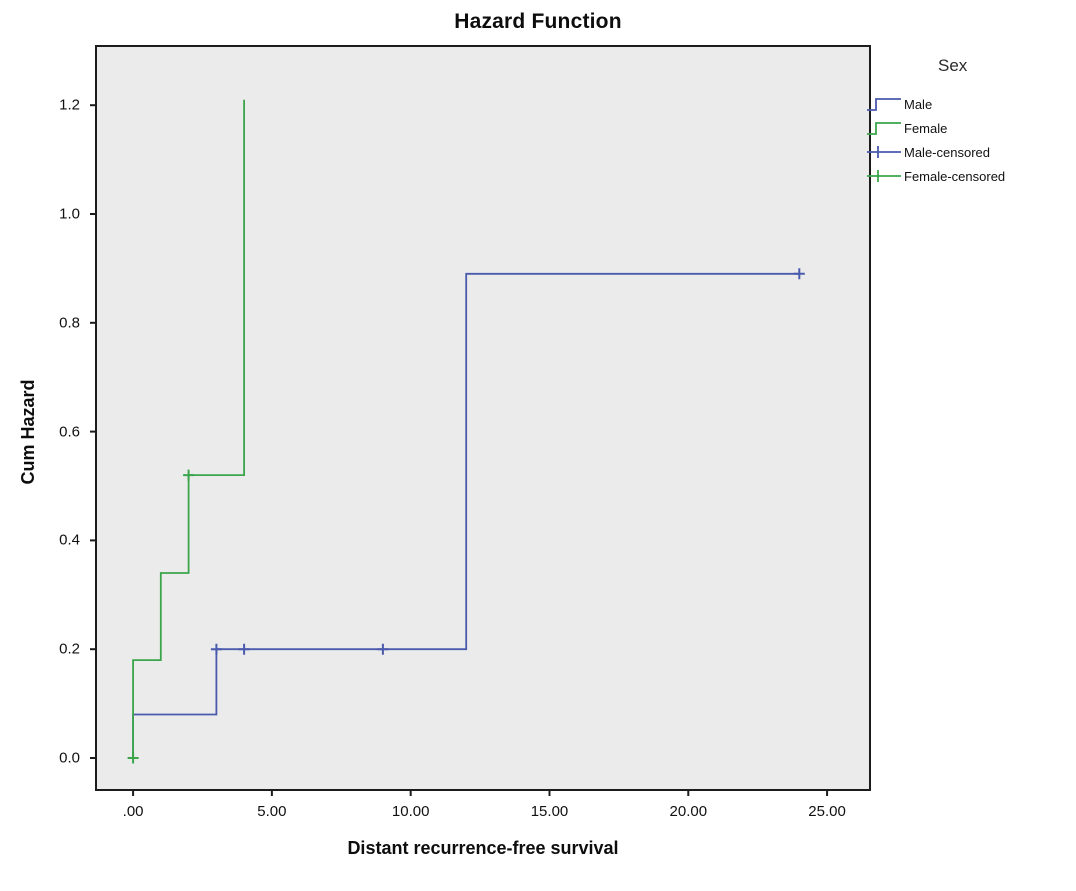 This screenshot has height=891, width=1076. Describe the element at coordinates (69, 649) in the screenshot. I see `y-tick-label: 0.2` at that location.